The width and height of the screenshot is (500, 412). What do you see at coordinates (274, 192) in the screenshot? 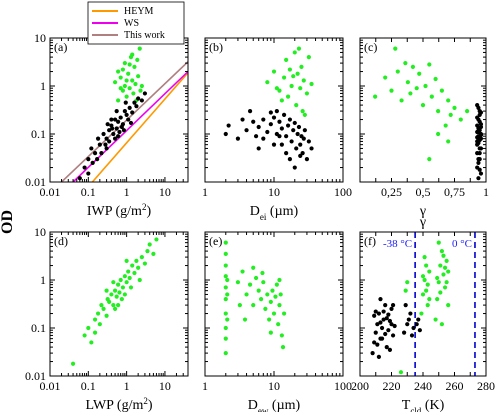
I see `x-tick-label: 10` at bounding box center [274, 192].